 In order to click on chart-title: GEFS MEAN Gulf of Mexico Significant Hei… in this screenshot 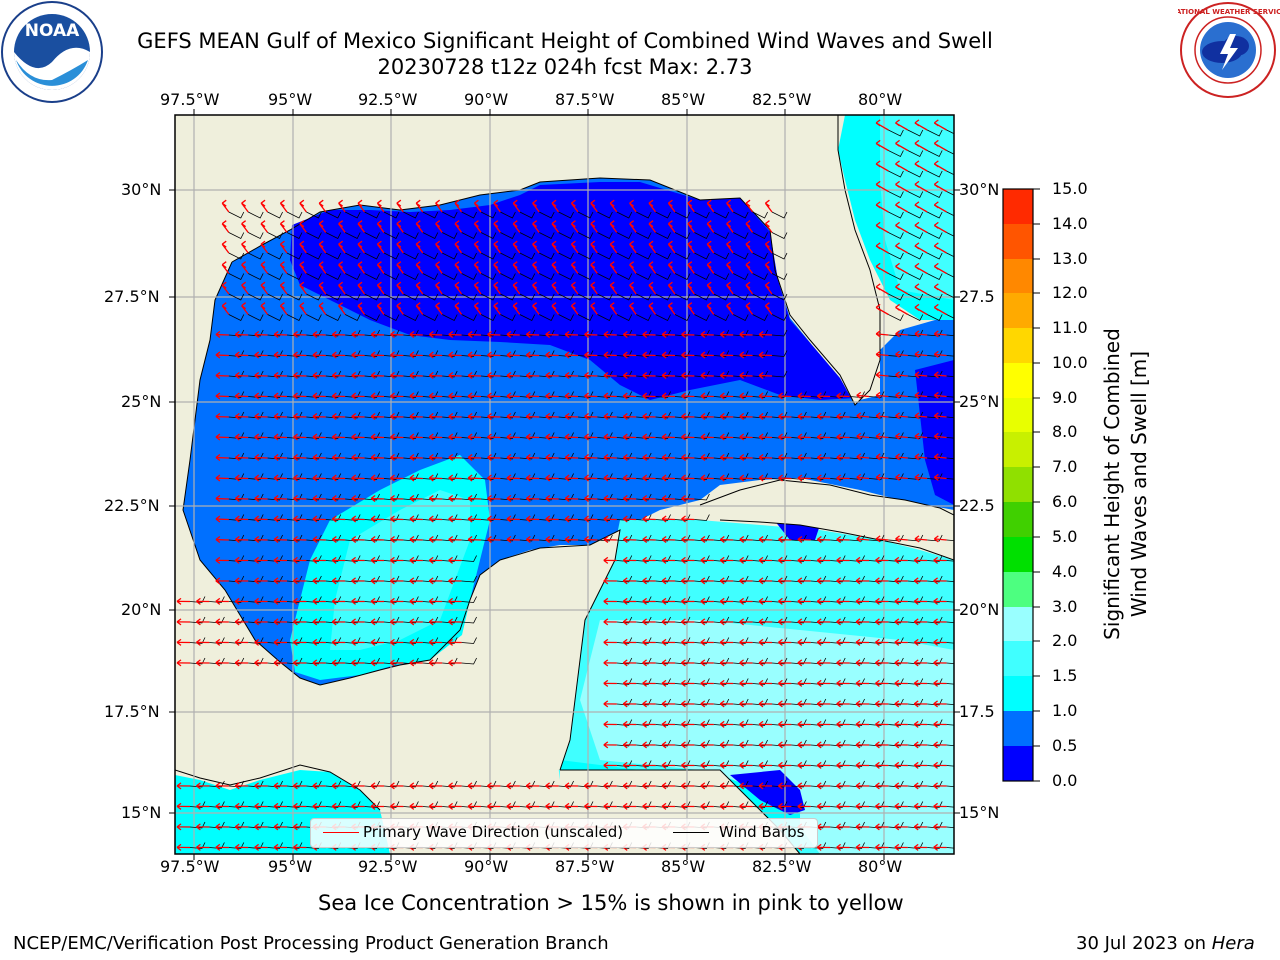, I will do `click(565, 41)`.